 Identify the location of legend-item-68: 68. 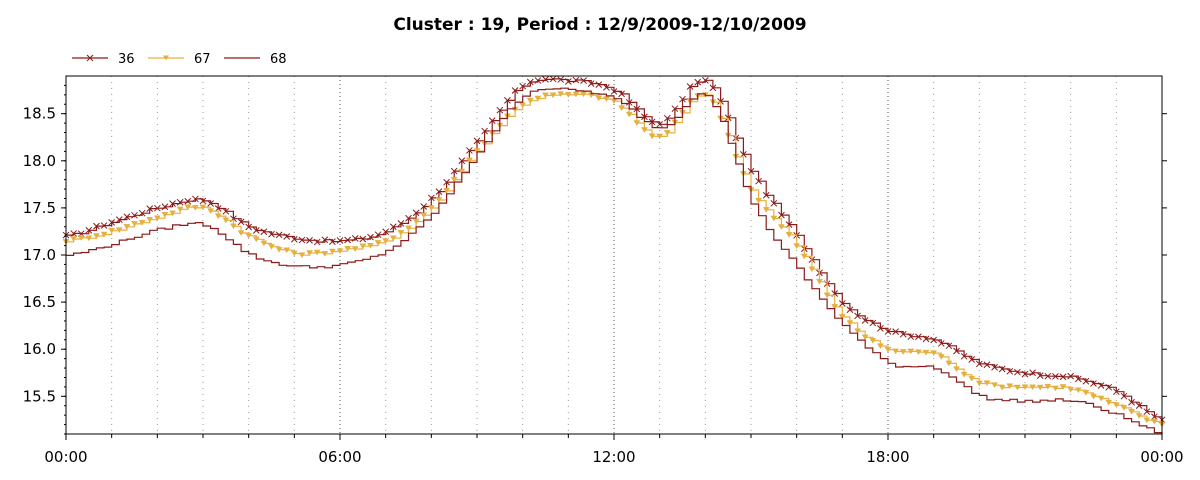
(255, 59).